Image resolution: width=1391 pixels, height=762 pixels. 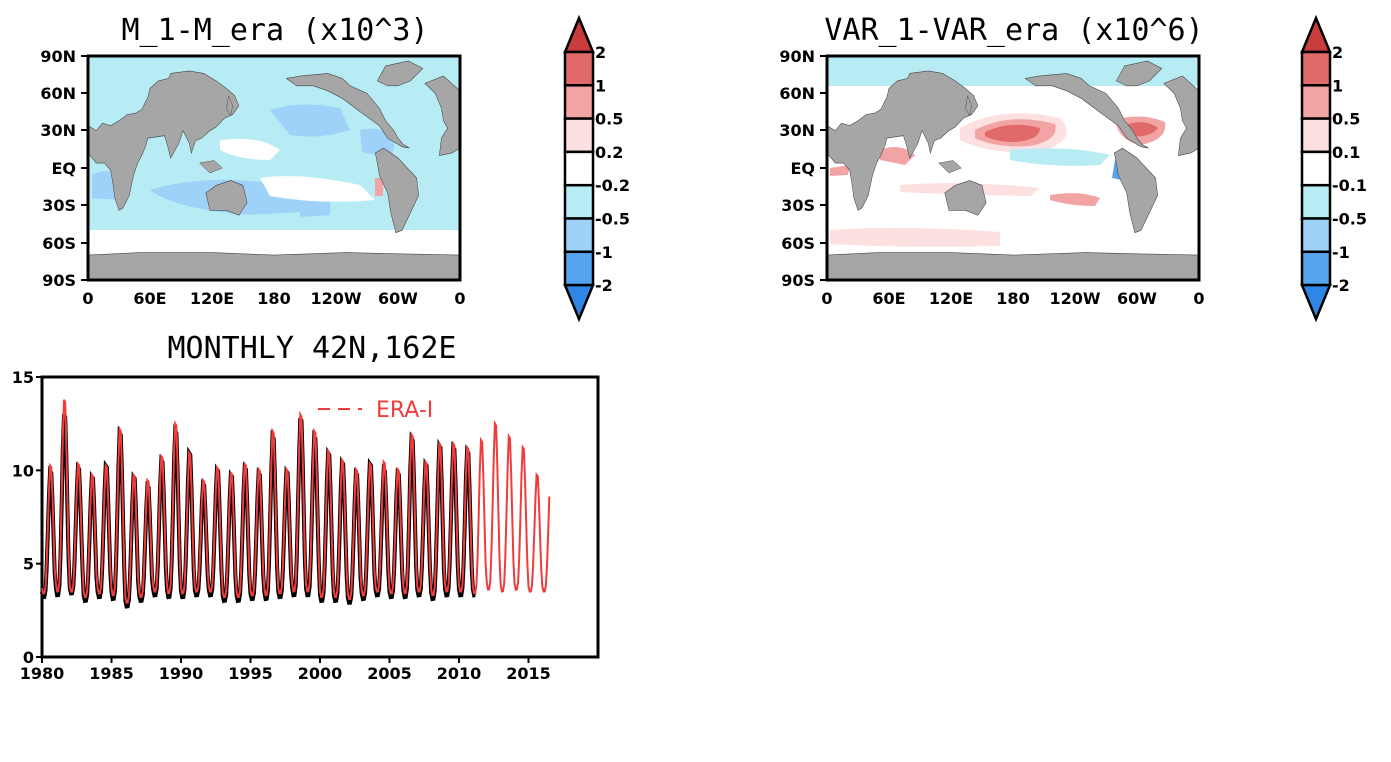 I want to click on map2-xtick: 180, so click(x=1012, y=298).